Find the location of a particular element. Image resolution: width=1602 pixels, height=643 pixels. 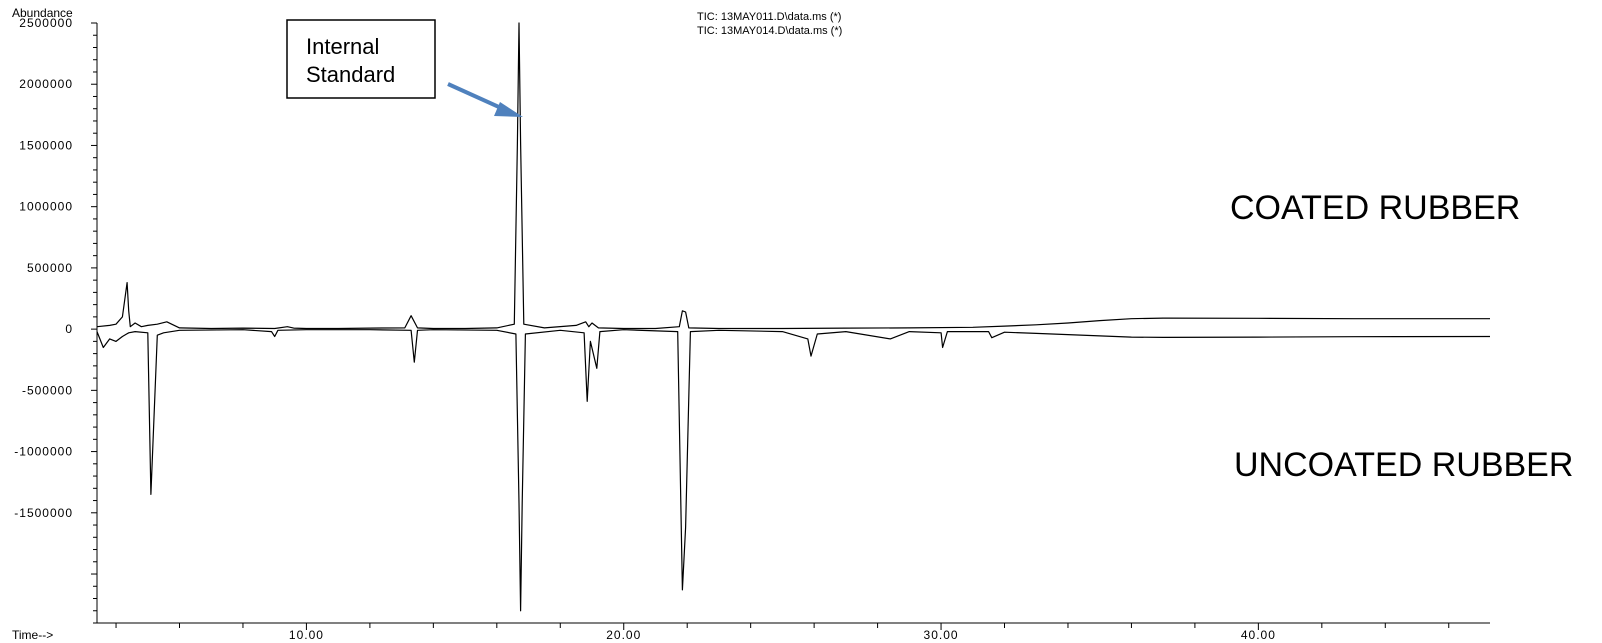

legend-entry-1: TIC: 13MAY011.D\data.ms (*) is located at coordinates (769, 17).